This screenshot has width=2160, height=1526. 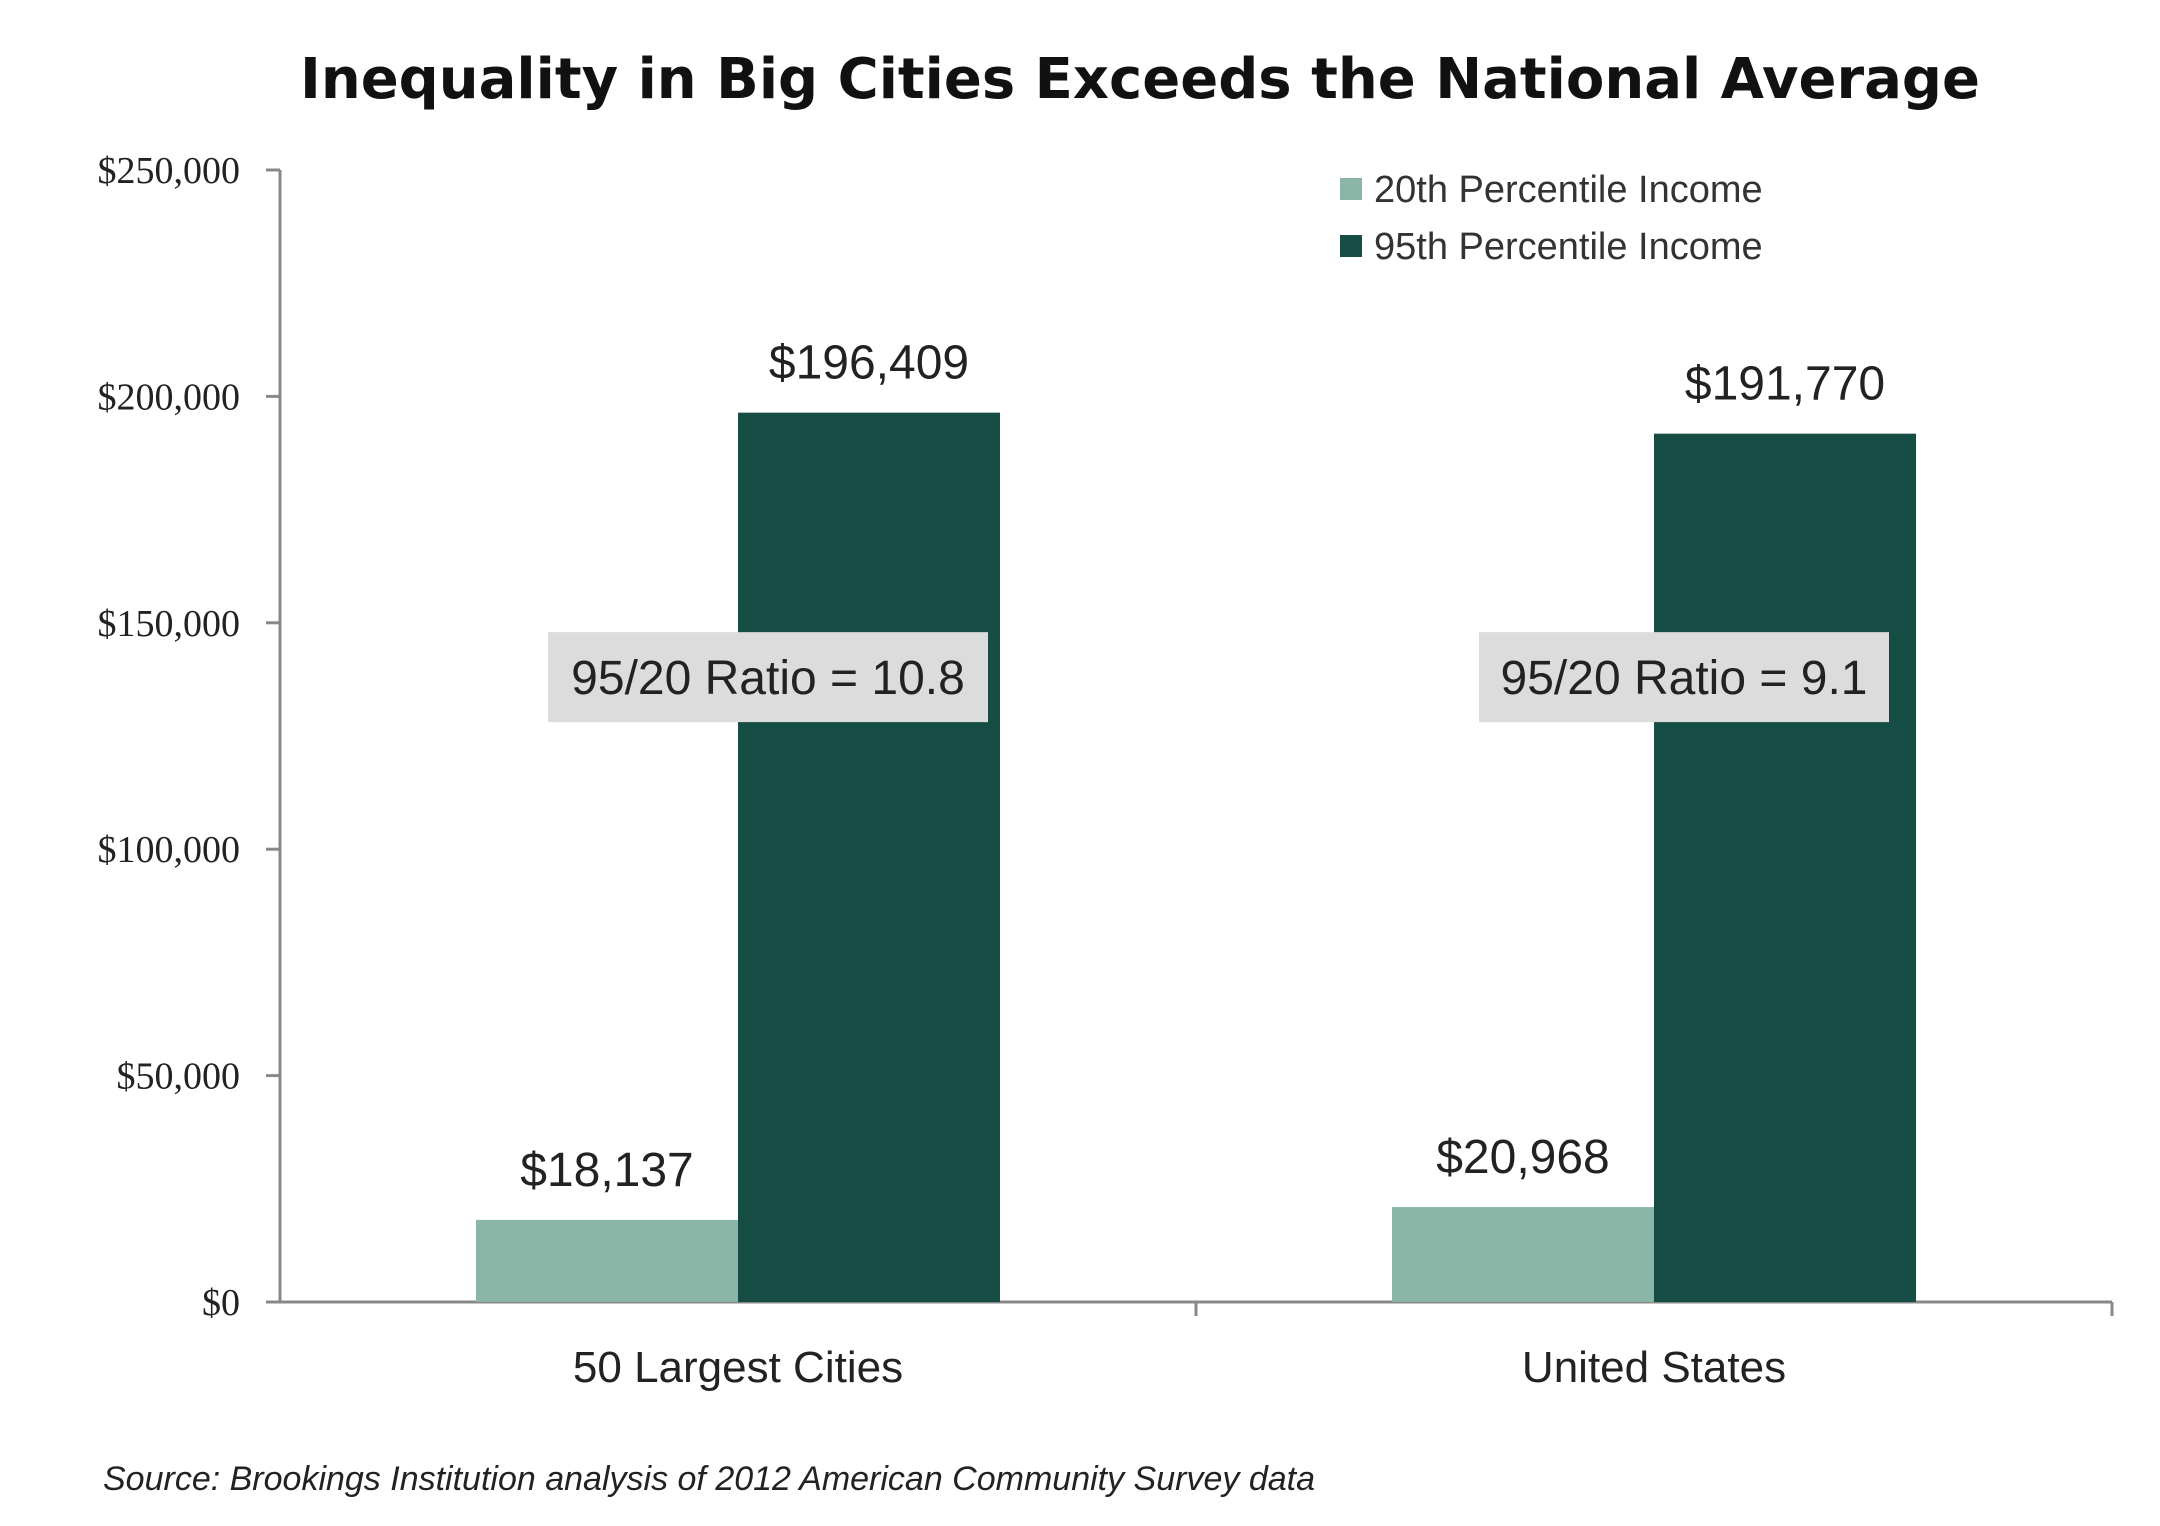 I want to click on x-category-label: 50 Largest Cities, so click(x=738, y=1367).